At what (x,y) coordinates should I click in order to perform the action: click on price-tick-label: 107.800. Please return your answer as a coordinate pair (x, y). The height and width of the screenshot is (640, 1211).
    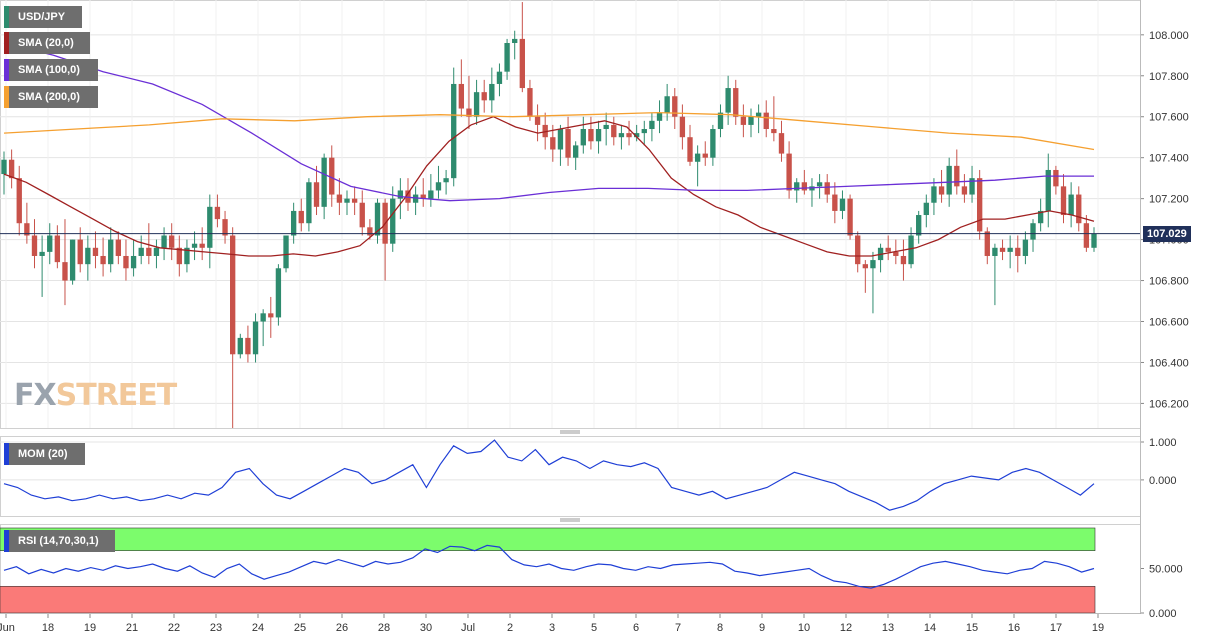
    Looking at the image, I should click on (1169, 77).